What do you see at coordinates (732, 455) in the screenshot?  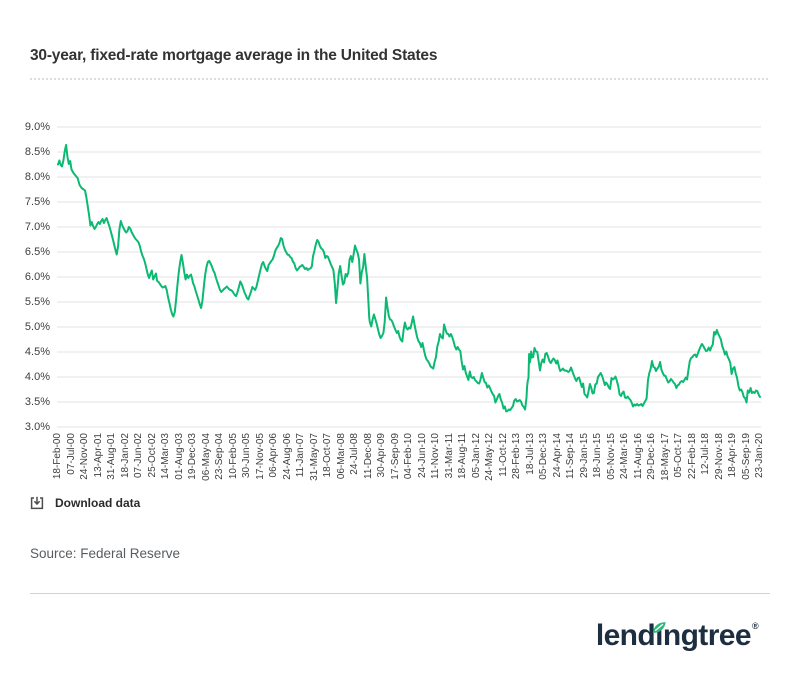 I see `x-axis-label: 18-Apr-19` at bounding box center [732, 455].